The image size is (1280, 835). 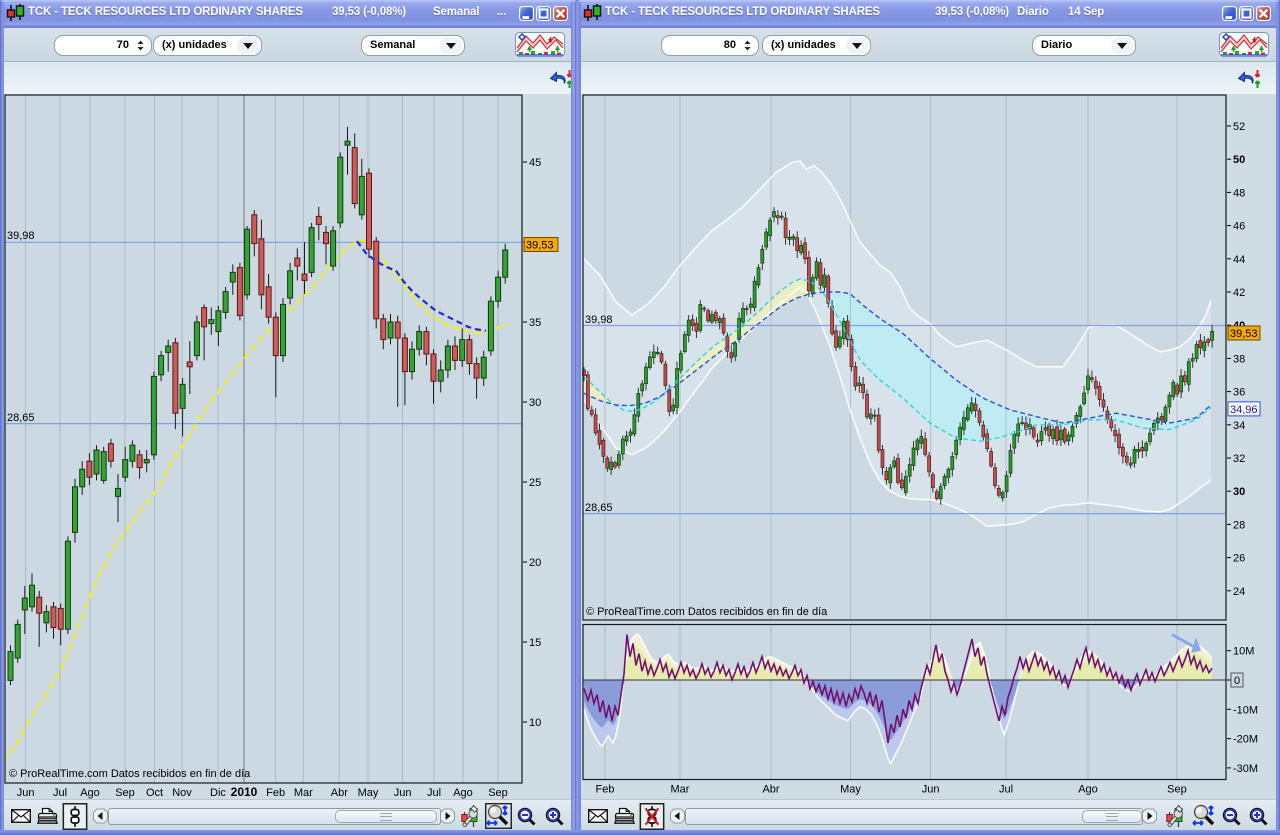 I want to click on svg-text: 34,96, so click(x=1244, y=410).